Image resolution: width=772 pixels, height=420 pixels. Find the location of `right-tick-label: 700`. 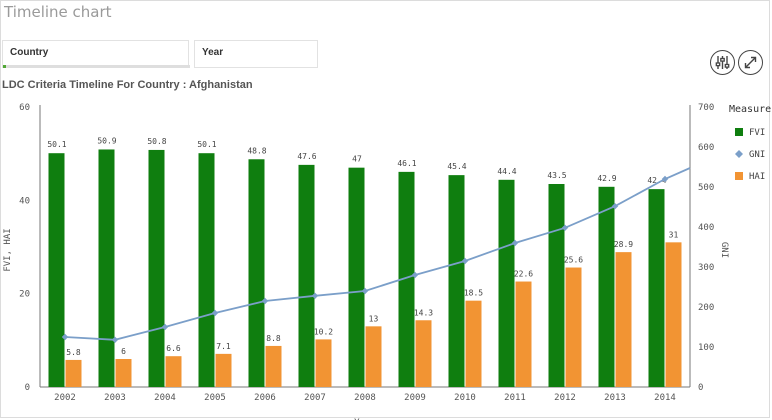

right-tick-label: 700 is located at coordinates (706, 108).